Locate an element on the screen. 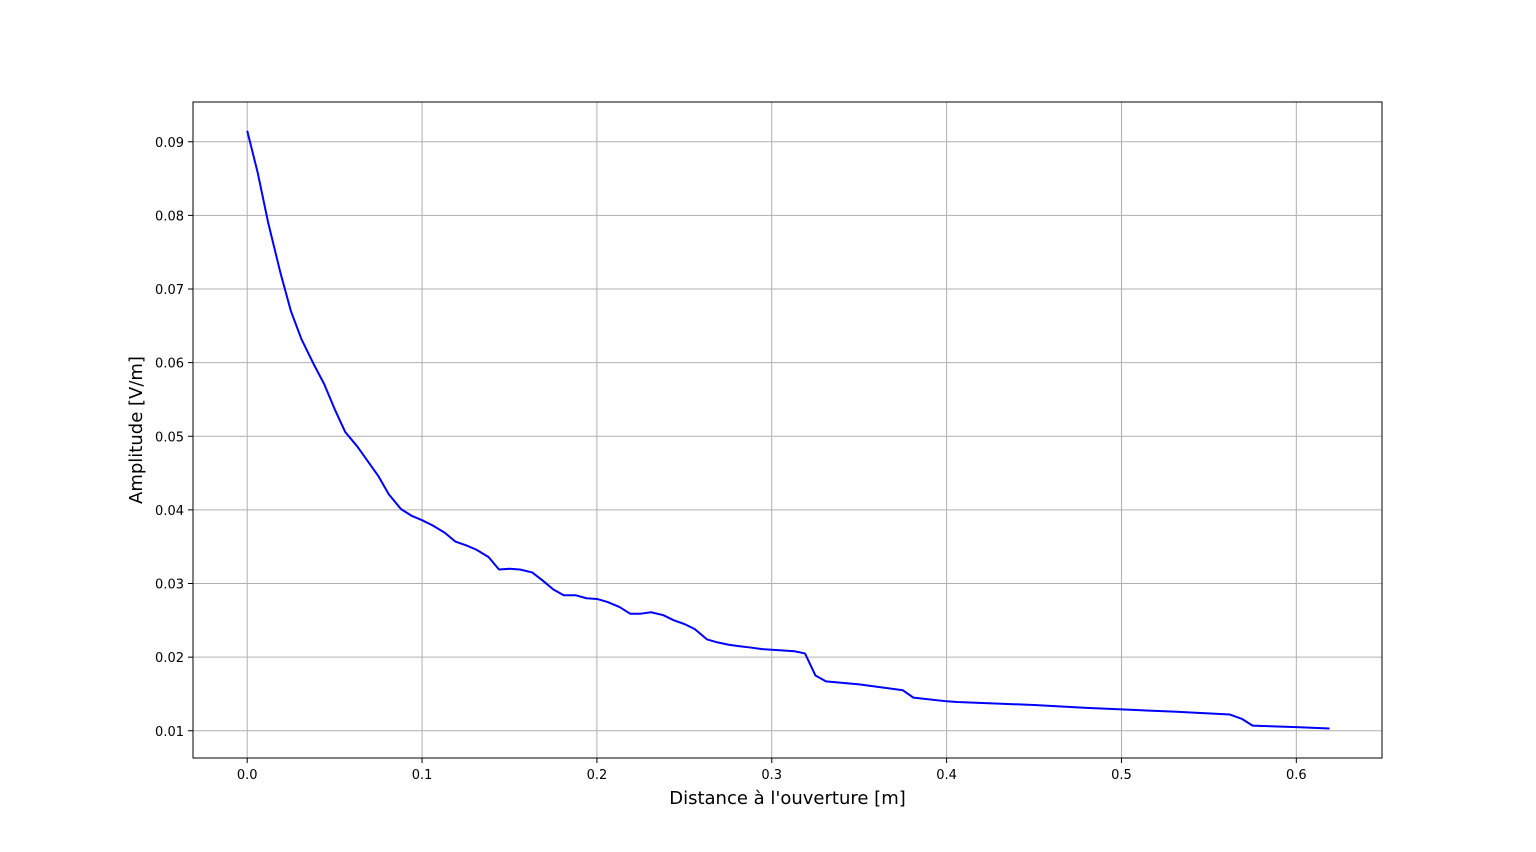 The width and height of the screenshot is (1536, 852). y-tick-label: 0.05 is located at coordinates (169, 437).